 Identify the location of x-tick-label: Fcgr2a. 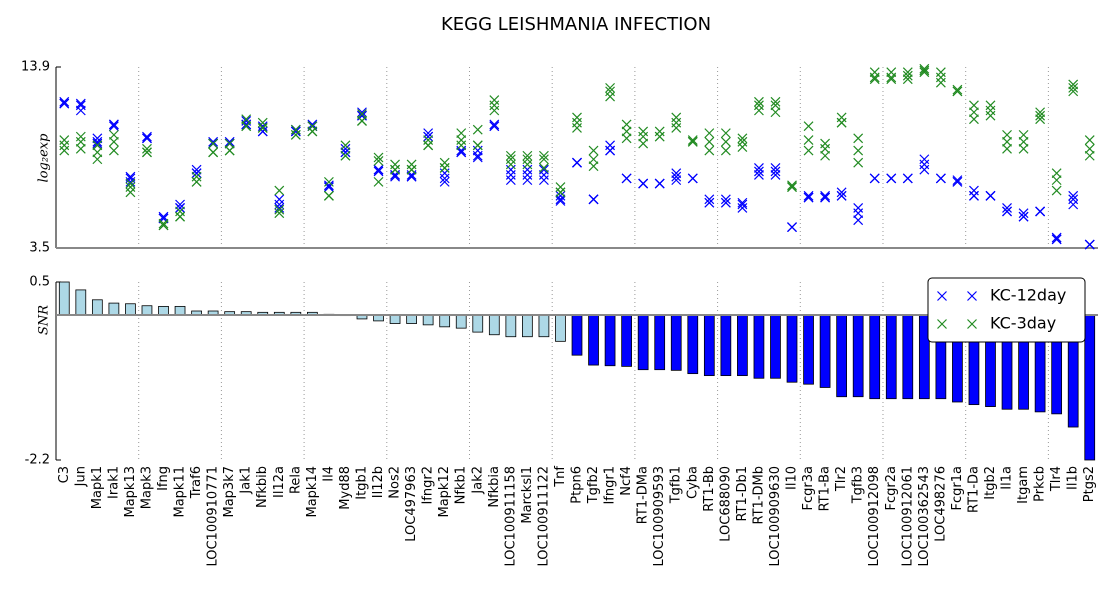
(891, 488).